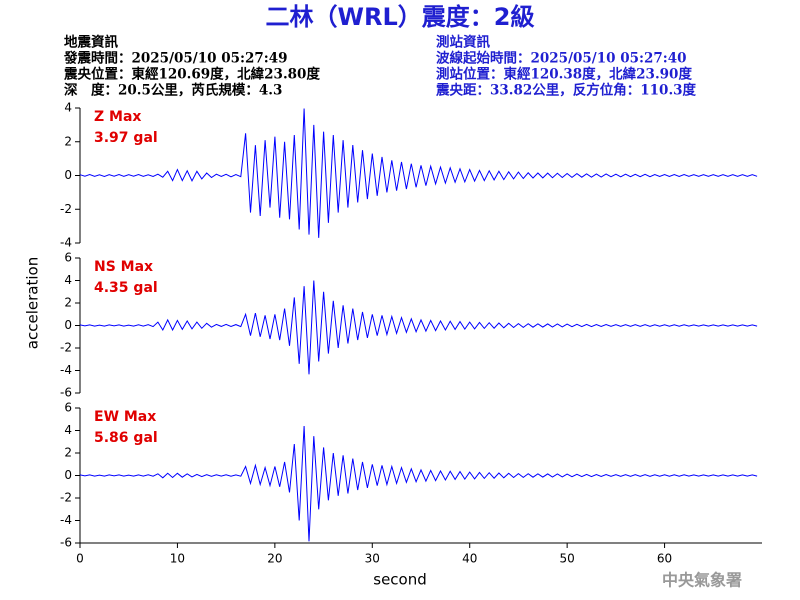 The image size is (800, 600). What do you see at coordinates (33, 303) in the screenshot?
I see `y-axis-label: acceleration` at bounding box center [33, 303].